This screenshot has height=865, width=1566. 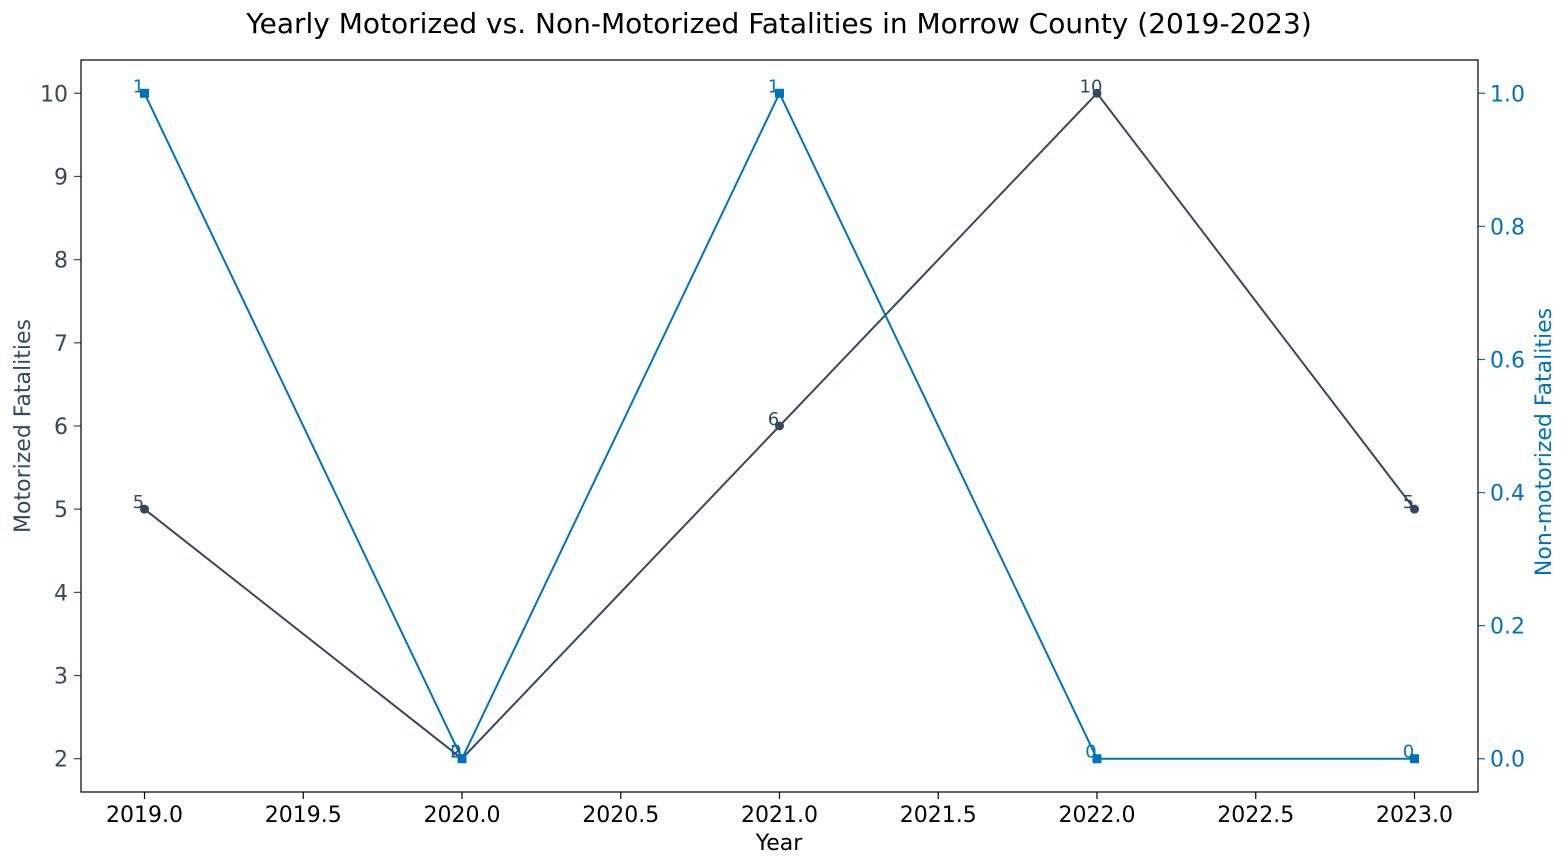 What do you see at coordinates (61, 677) in the screenshot?
I see `y-tick-label-left: 3` at bounding box center [61, 677].